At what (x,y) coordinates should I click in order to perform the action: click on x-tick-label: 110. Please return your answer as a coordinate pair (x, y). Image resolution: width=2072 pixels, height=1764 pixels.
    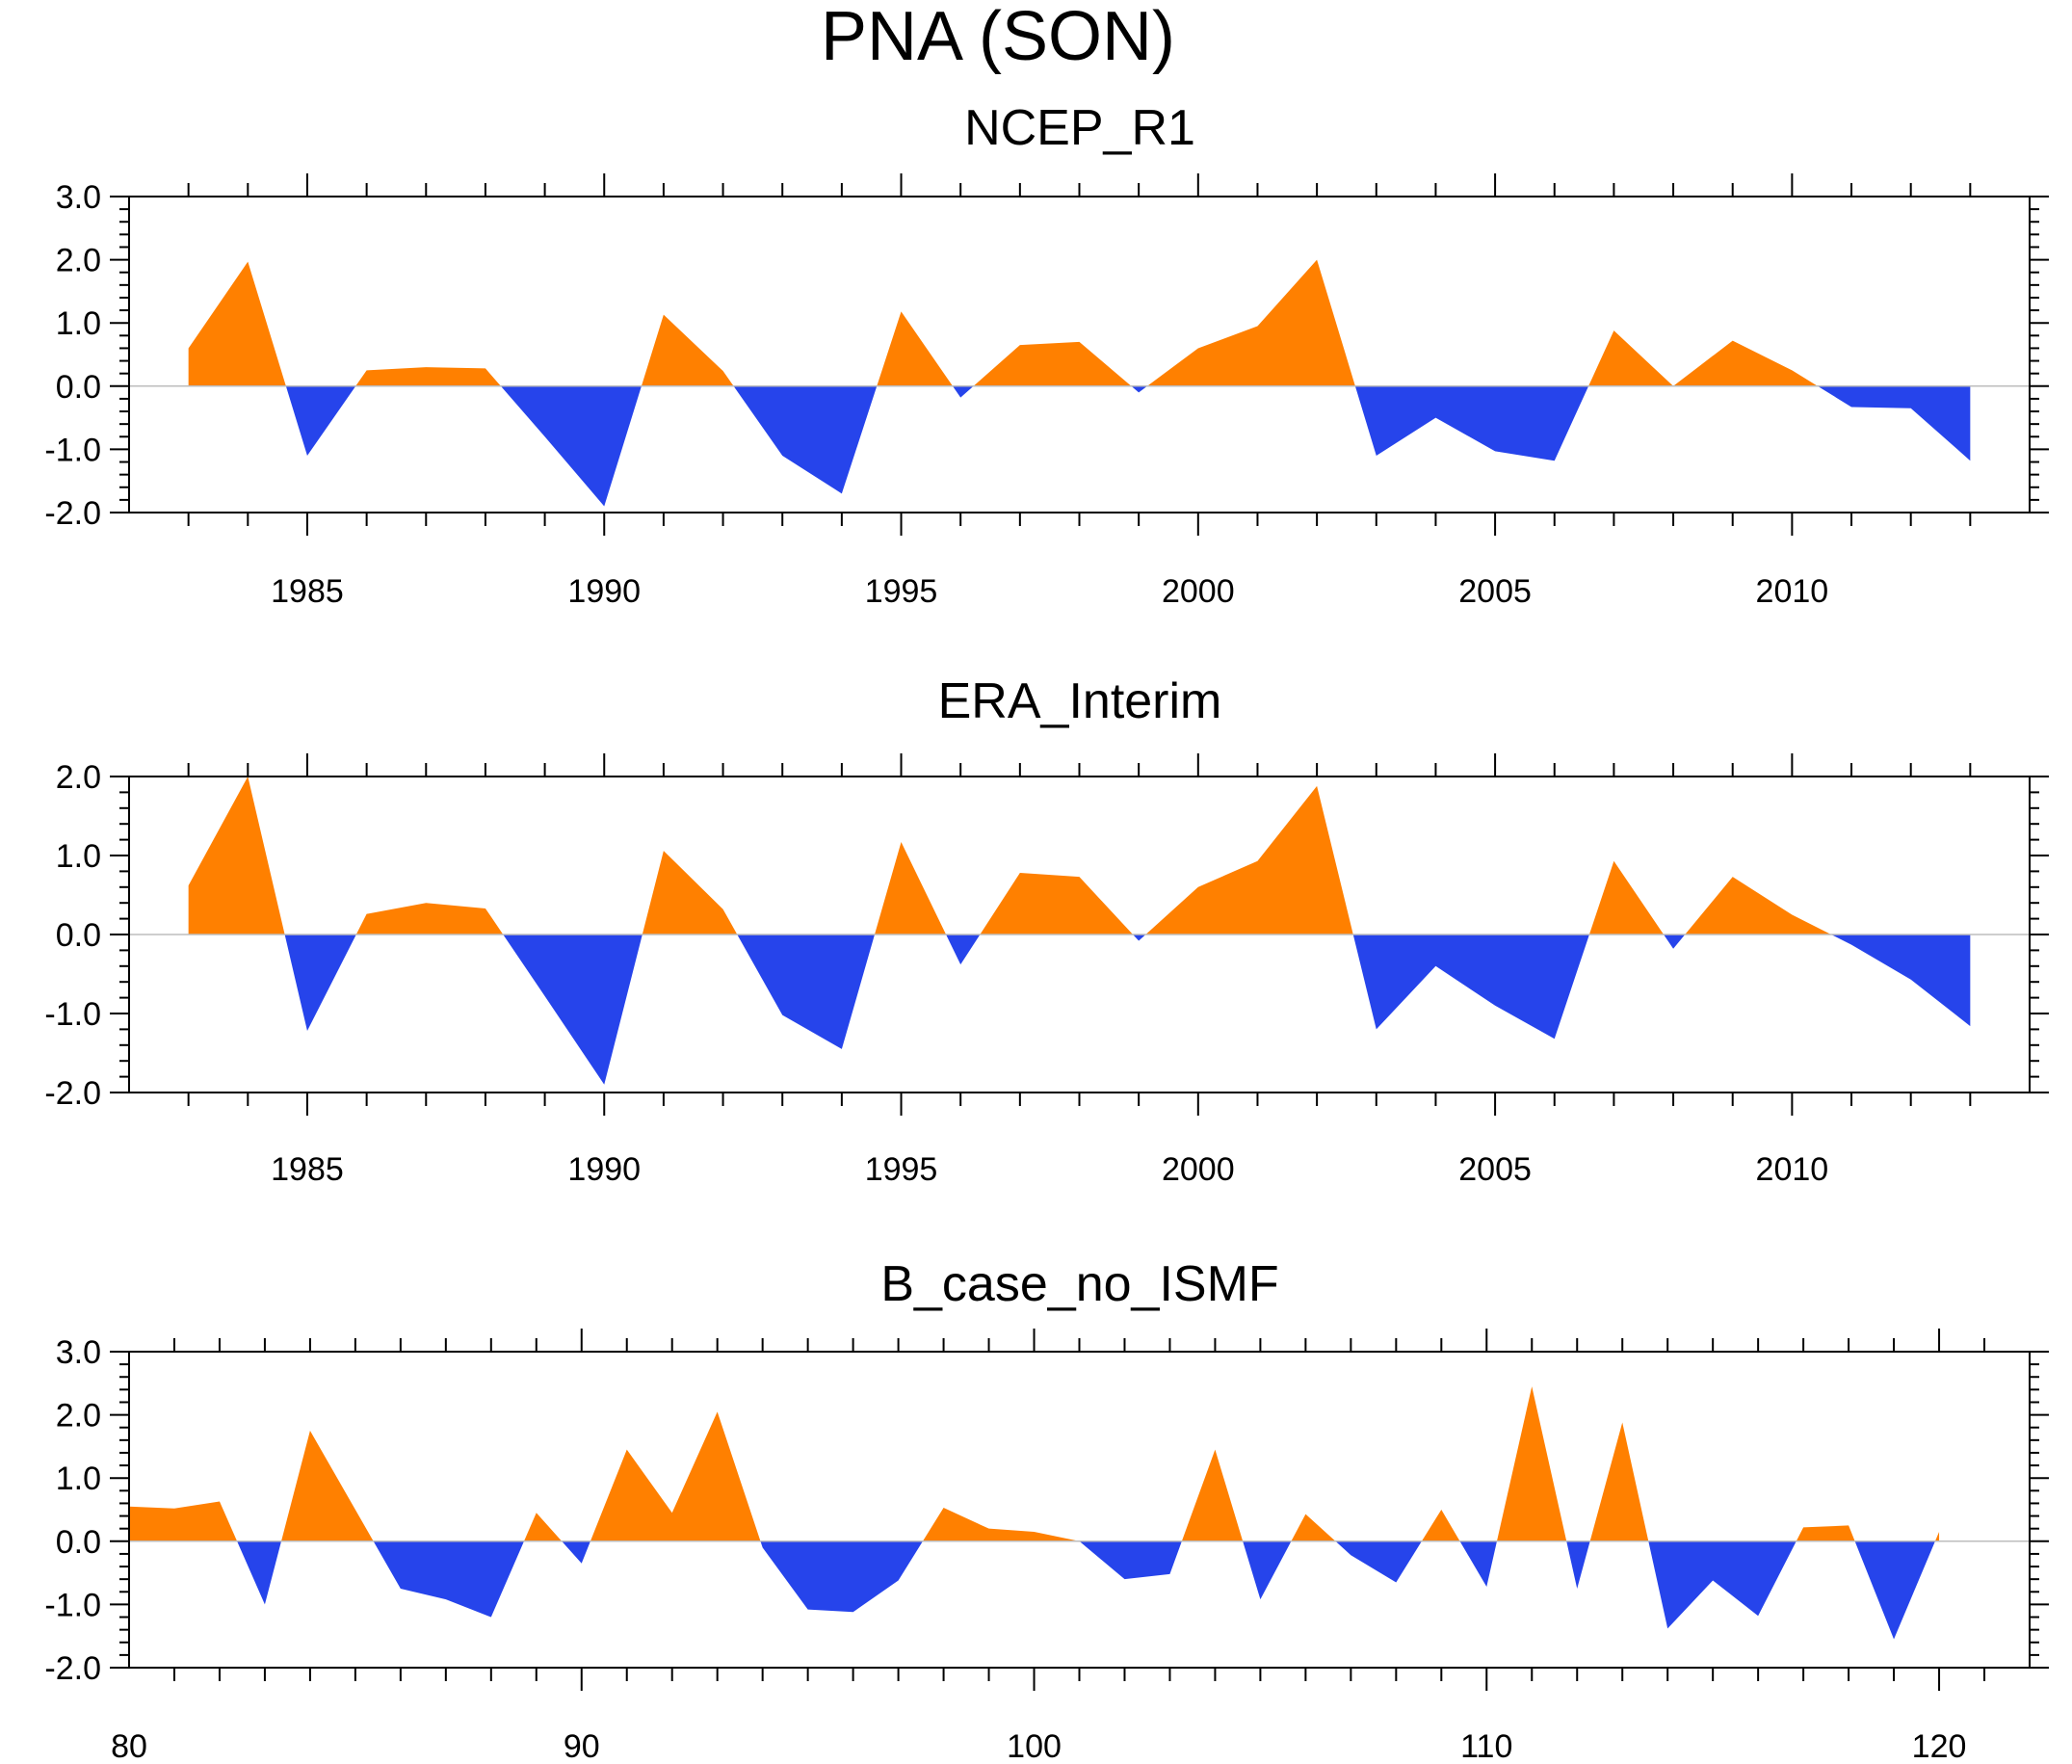
    Looking at the image, I should click on (1486, 1746).